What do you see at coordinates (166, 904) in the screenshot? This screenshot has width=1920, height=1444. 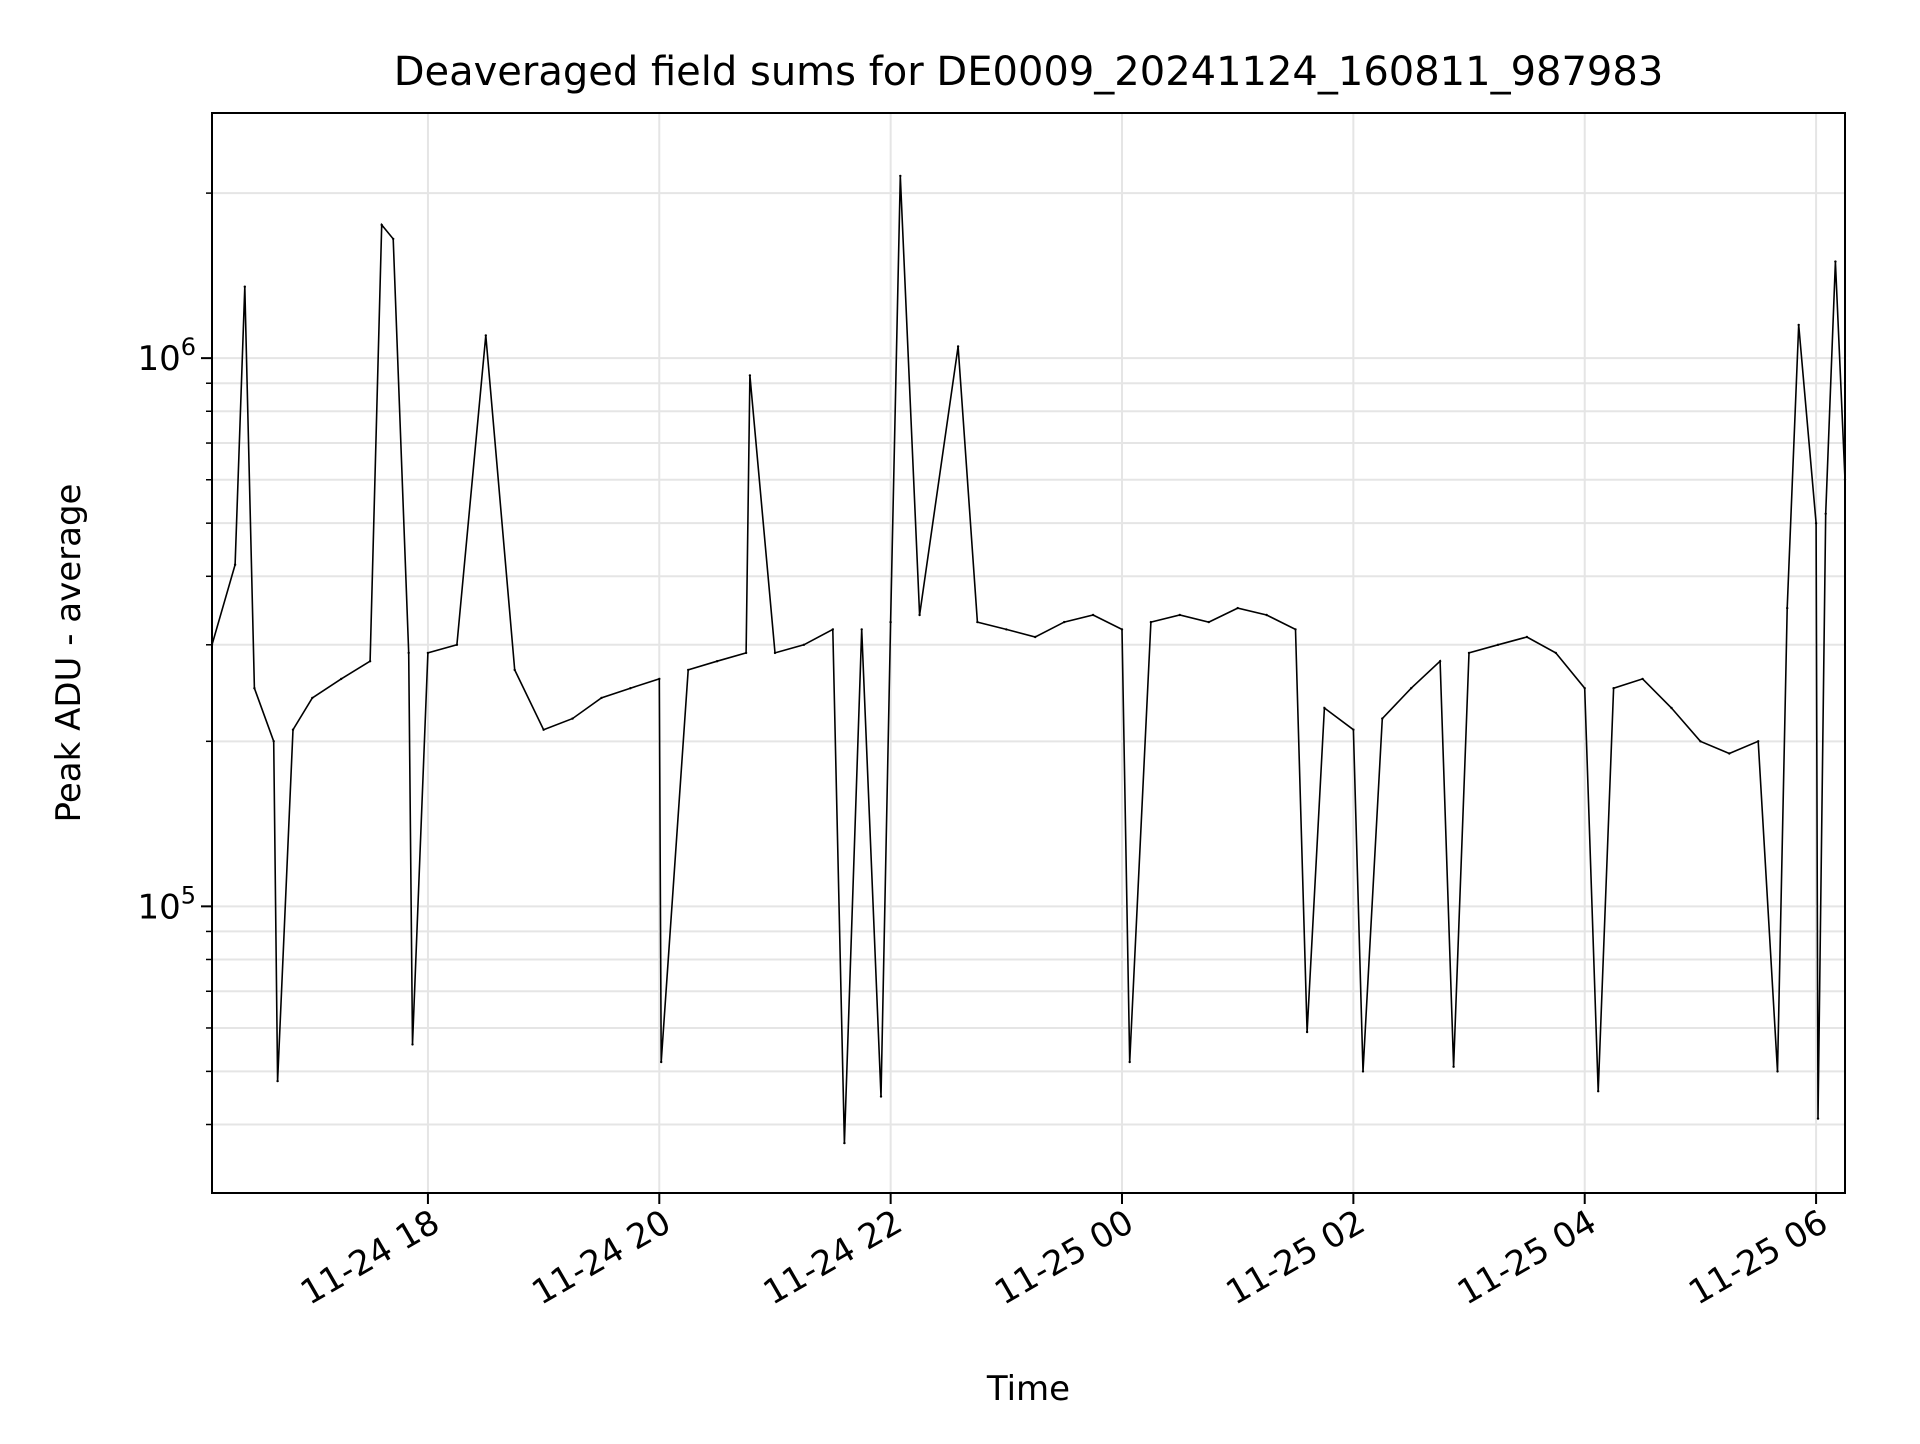 I see `y-tick-label: 10⁵` at bounding box center [166, 904].